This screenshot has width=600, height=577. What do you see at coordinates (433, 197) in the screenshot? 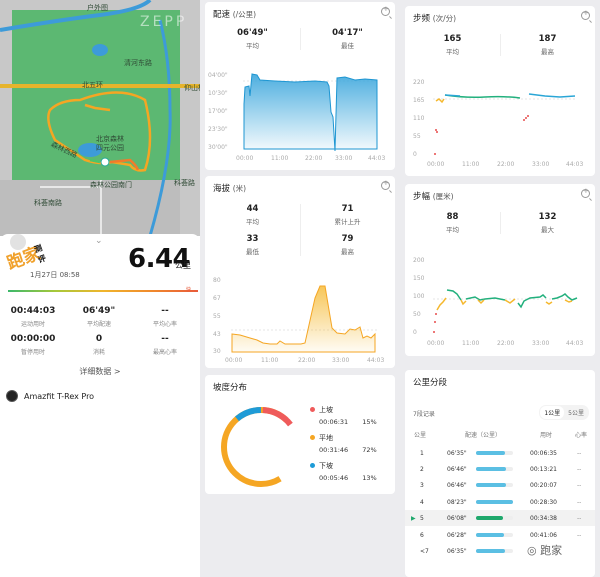
I see `stride-title: 步幅 (厘米)` at bounding box center [433, 197].